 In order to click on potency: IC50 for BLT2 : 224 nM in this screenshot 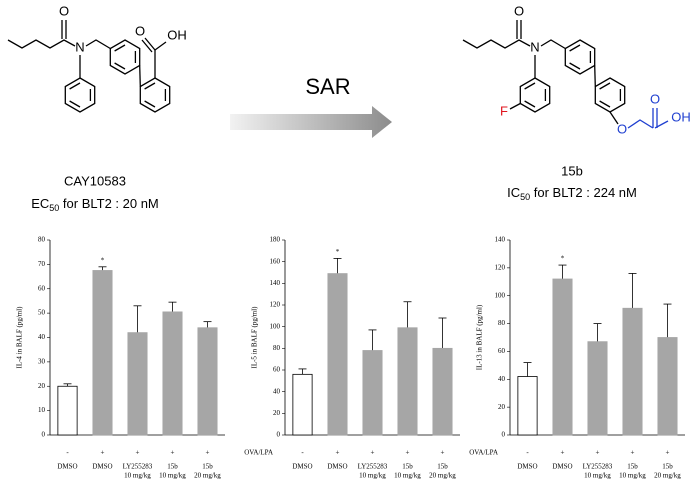, I will do `click(572, 193)`.